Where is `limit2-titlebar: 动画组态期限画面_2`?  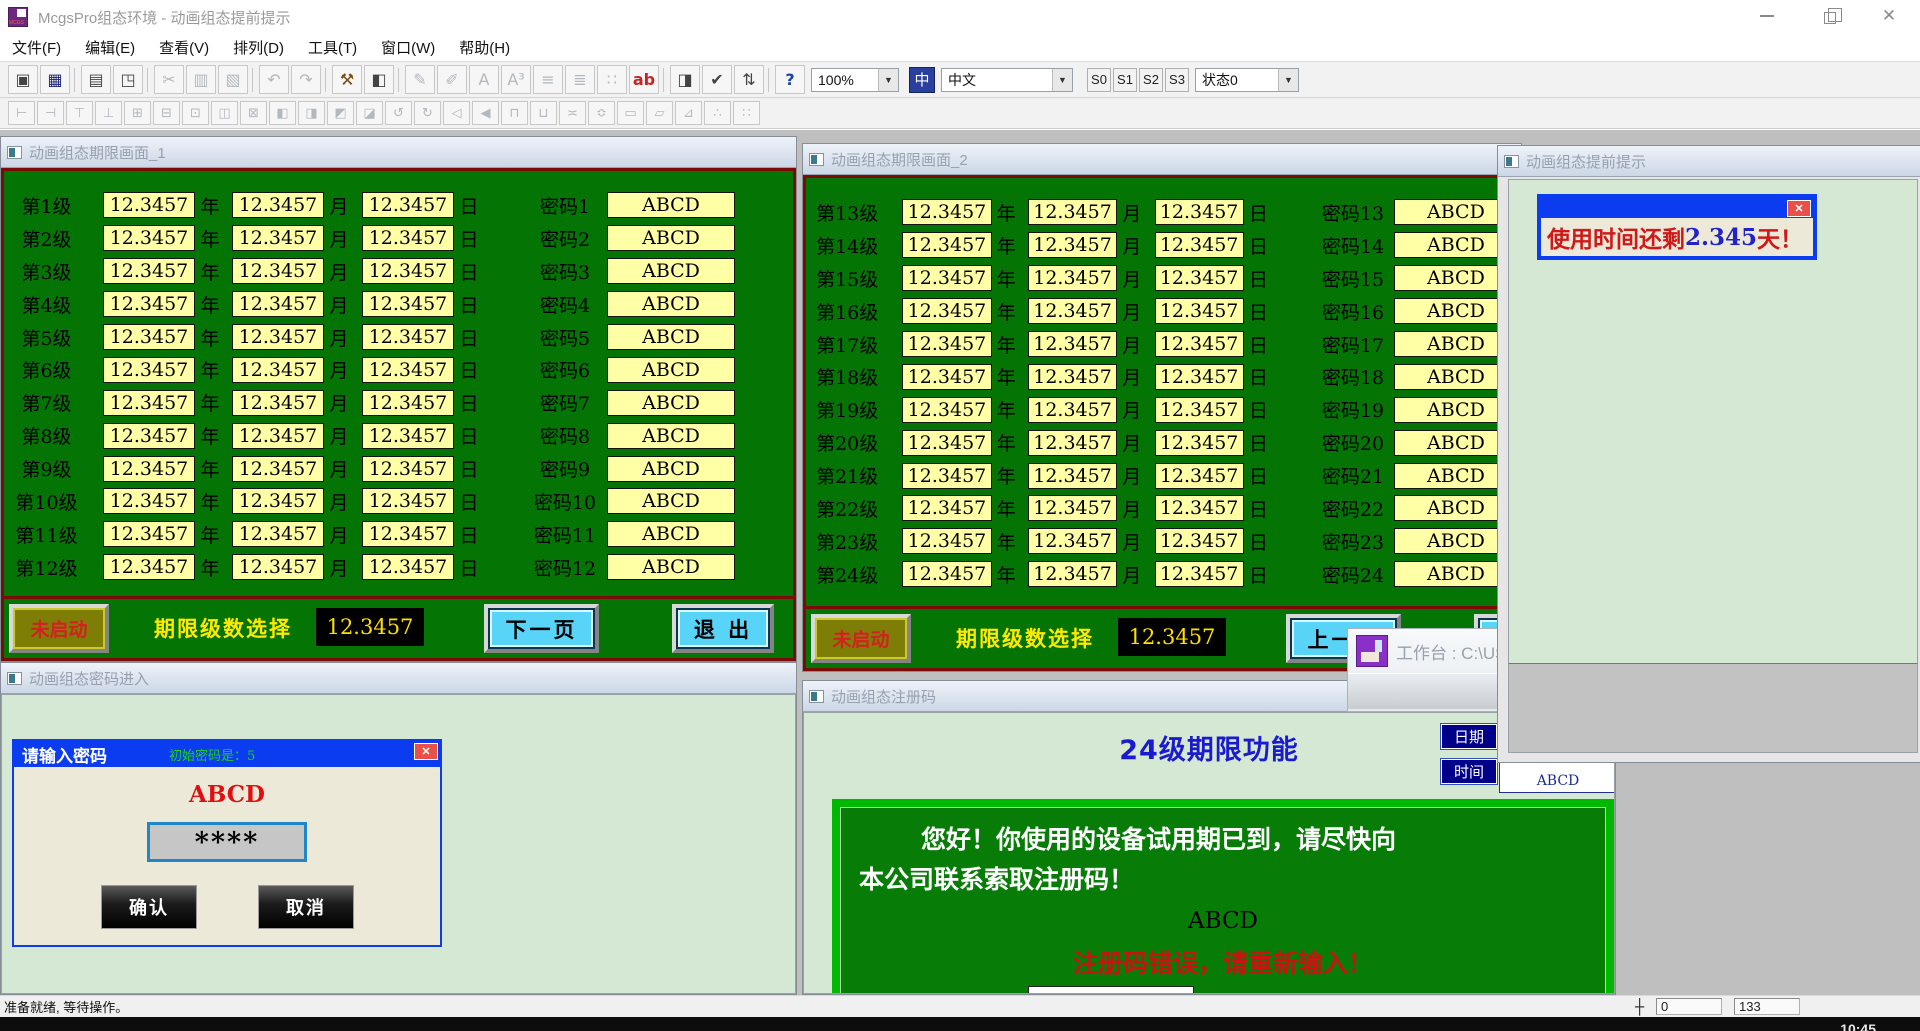
limit2-titlebar: 动画组态期限画面_2 is located at coordinates (1162, 159).